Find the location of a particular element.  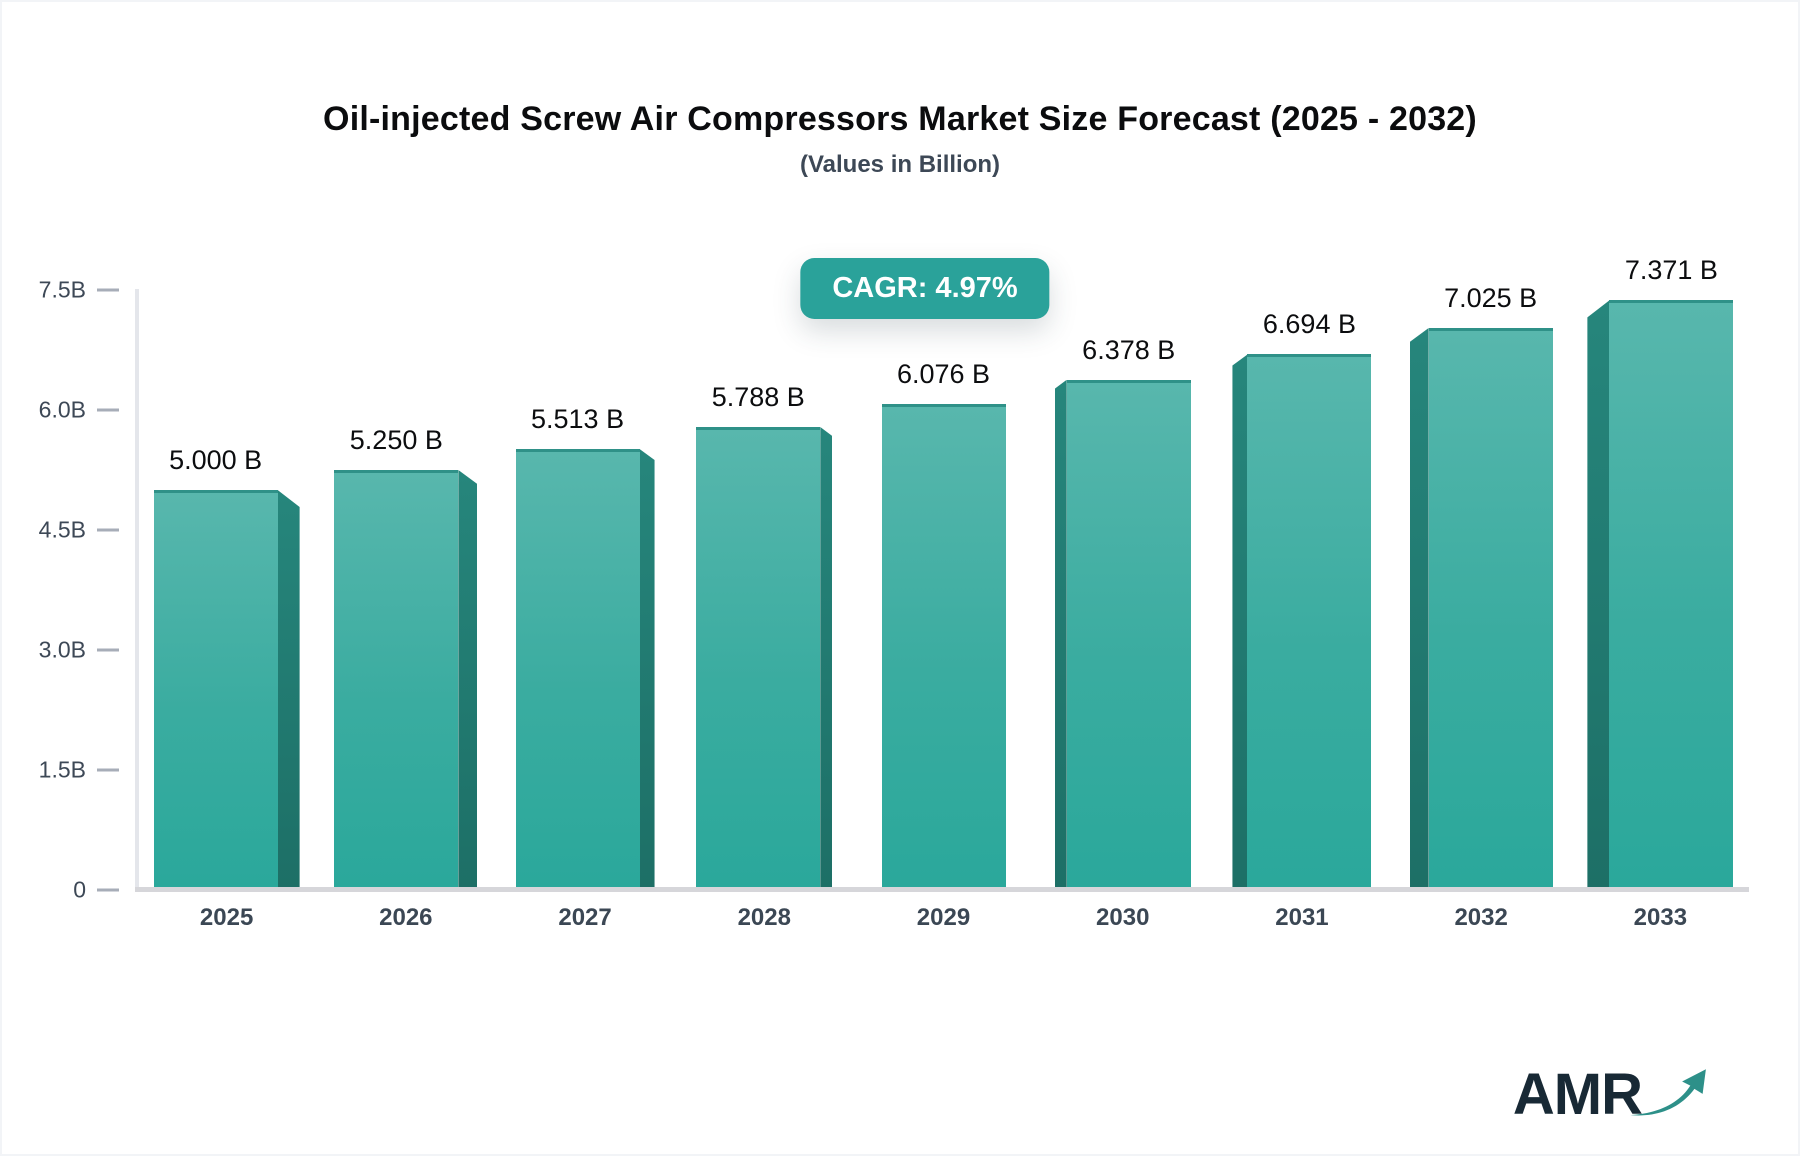

x-label-2028: 2028 is located at coordinates (764, 917).